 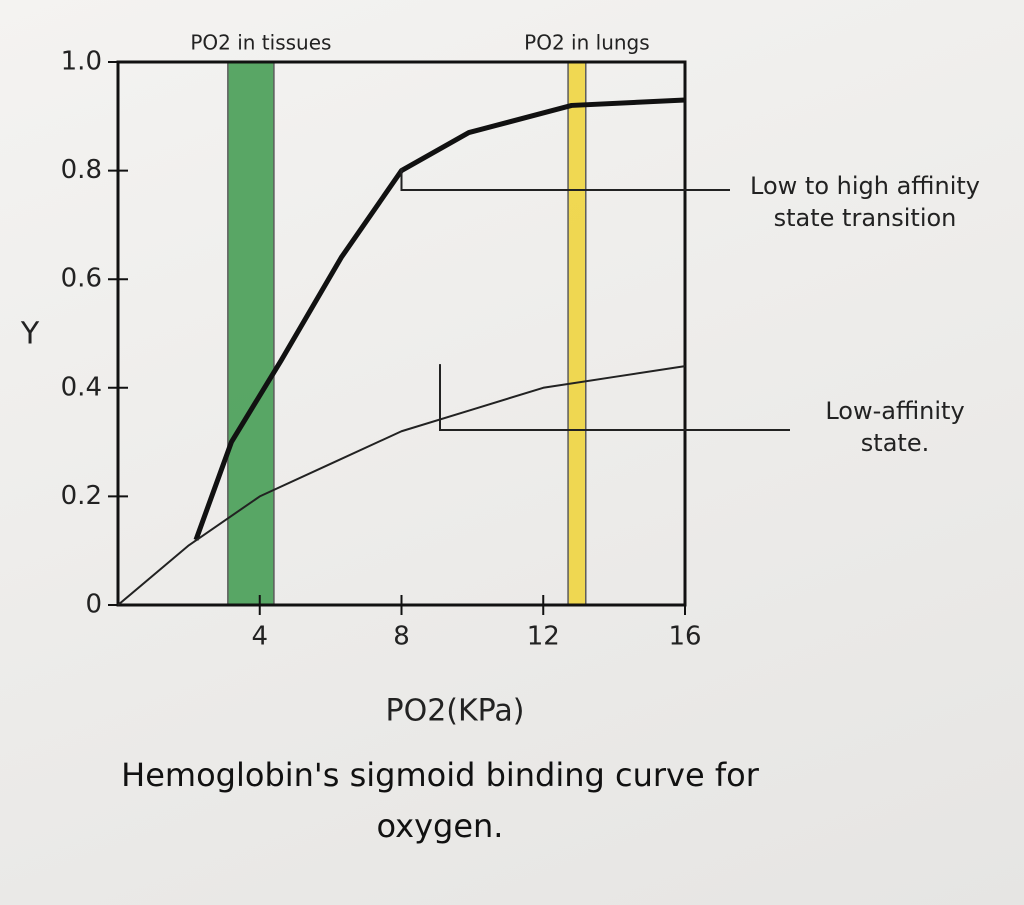 I want to click on x-axis-label: PO2(KPa), so click(x=455, y=711).